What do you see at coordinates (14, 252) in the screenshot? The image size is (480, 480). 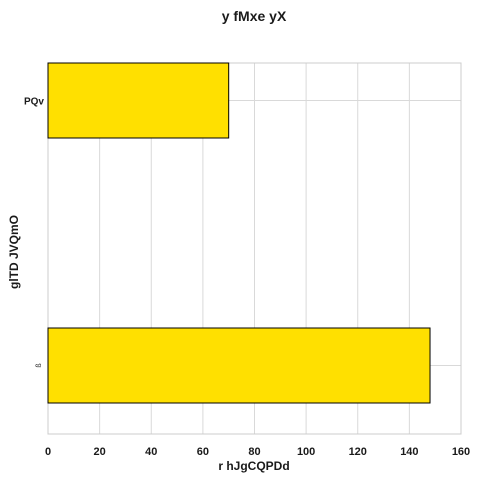 I see `y-axis-title: glTD JVQmO` at bounding box center [14, 252].